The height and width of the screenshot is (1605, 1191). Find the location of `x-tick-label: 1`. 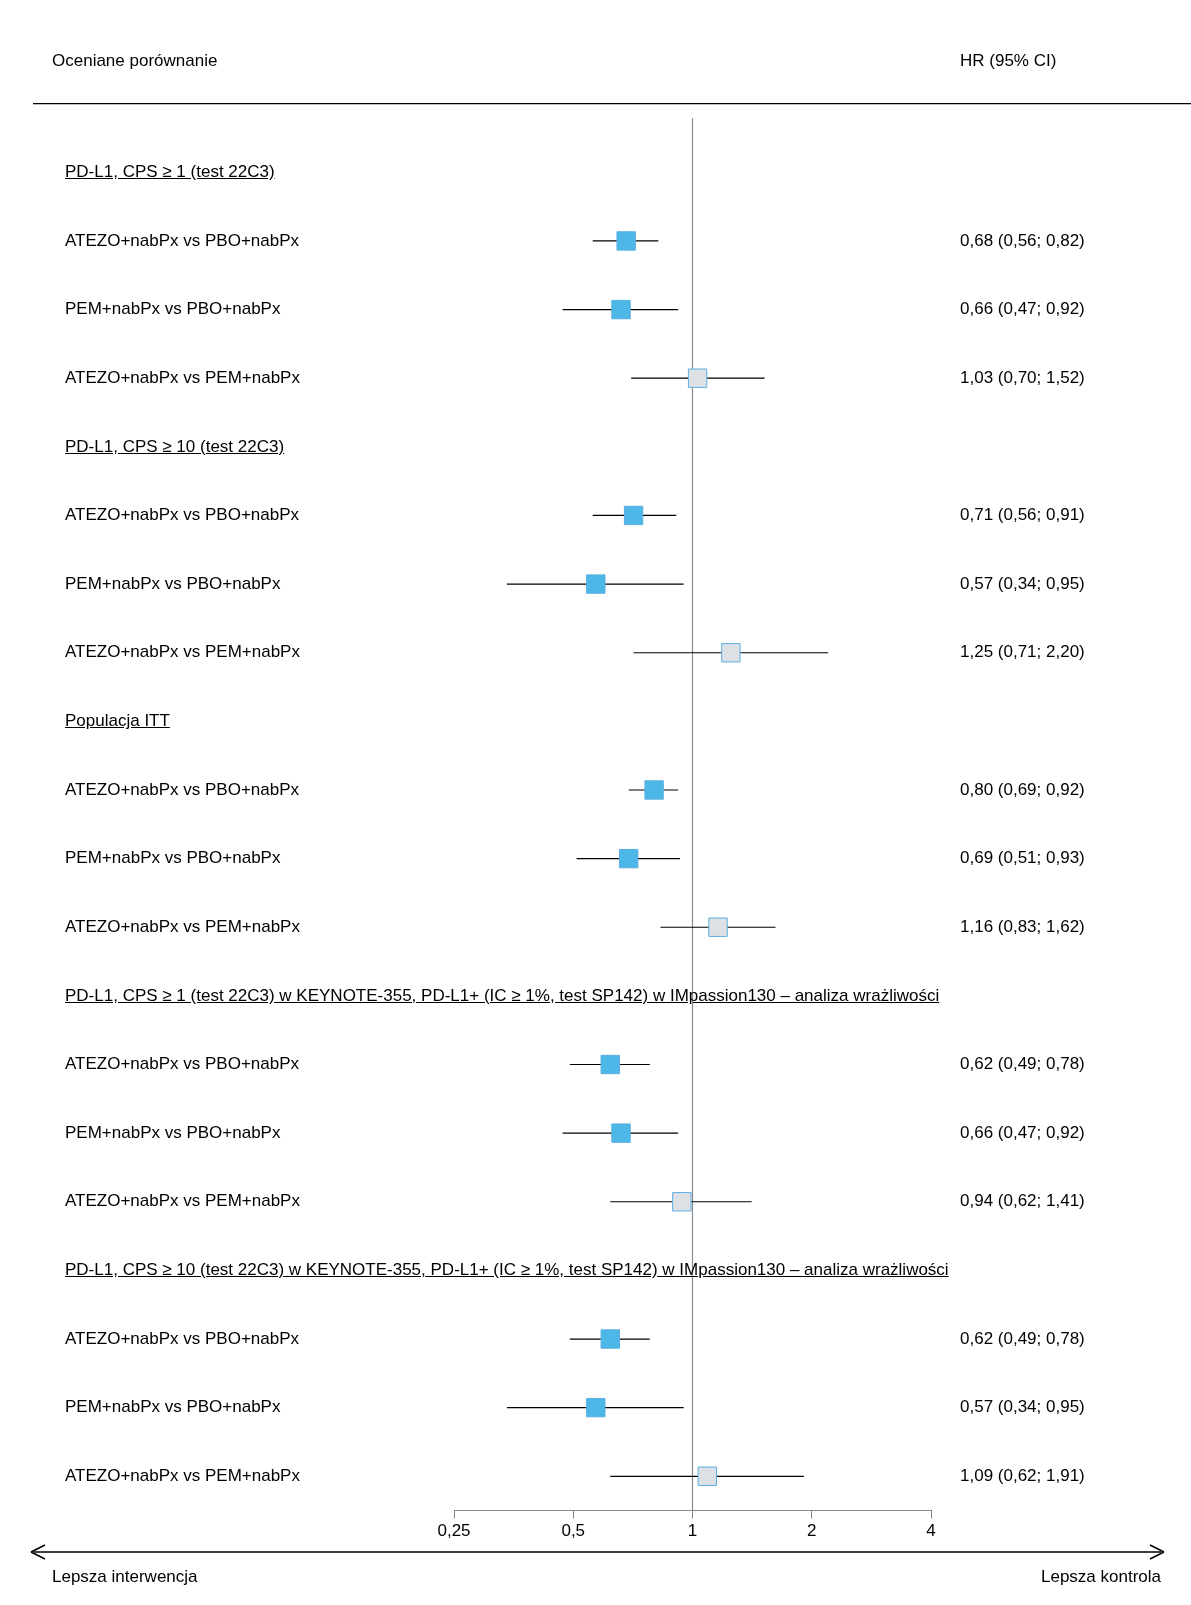

x-tick-label: 1 is located at coordinates (692, 1531).